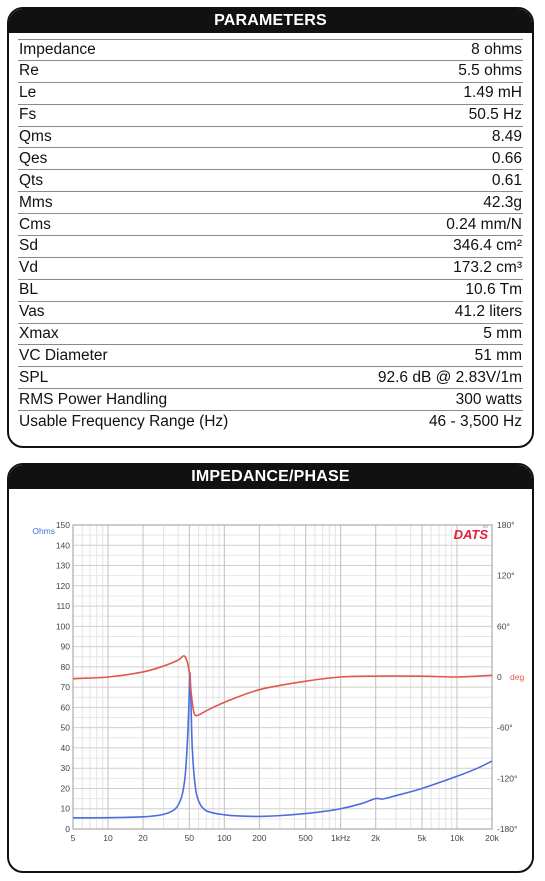 The width and height of the screenshot is (545, 881). Describe the element at coordinates (36, 202) in the screenshot. I see `param-name: Mms` at that location.